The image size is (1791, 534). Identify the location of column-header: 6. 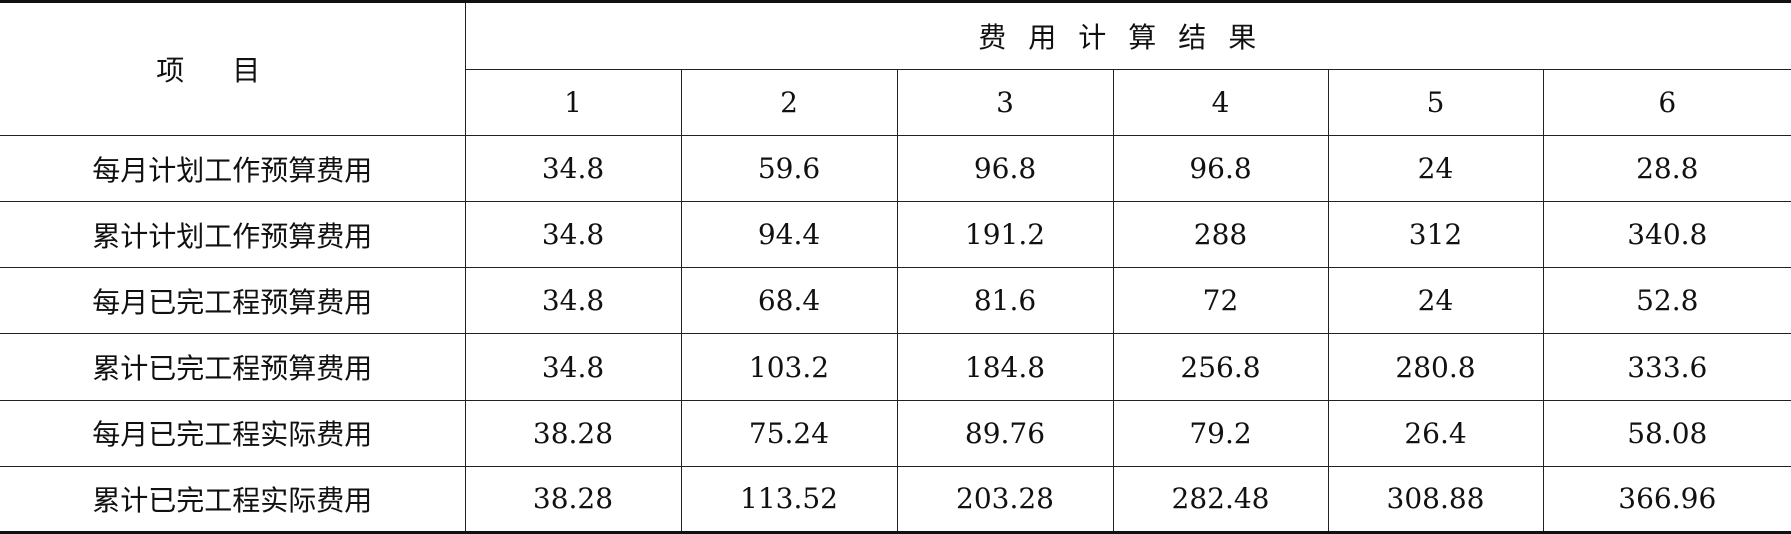
(1666, 102).